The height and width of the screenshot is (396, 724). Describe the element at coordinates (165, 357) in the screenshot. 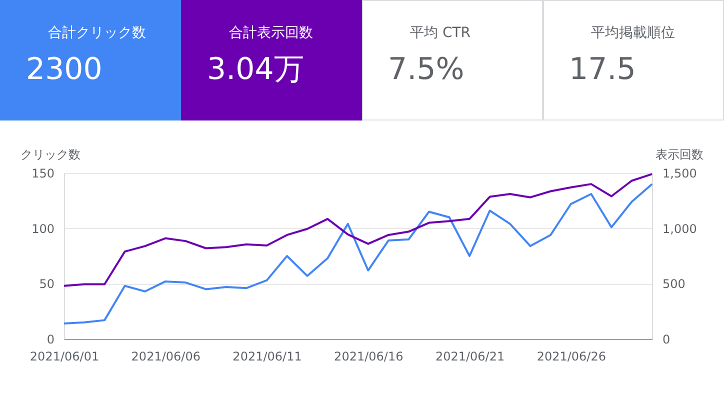

I see `x-tick-label: 2021/06/06` at that location.